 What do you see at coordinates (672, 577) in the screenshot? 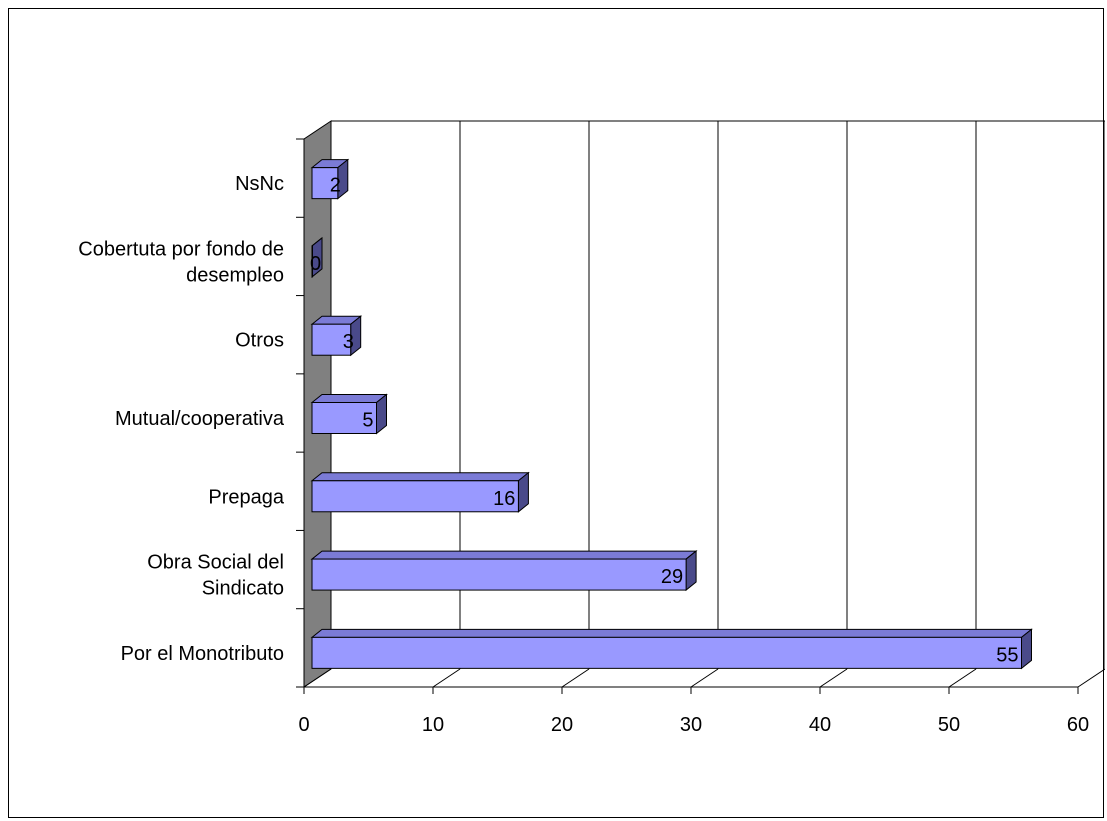
I see `data-label: 29` at bounding box center [672, 577].